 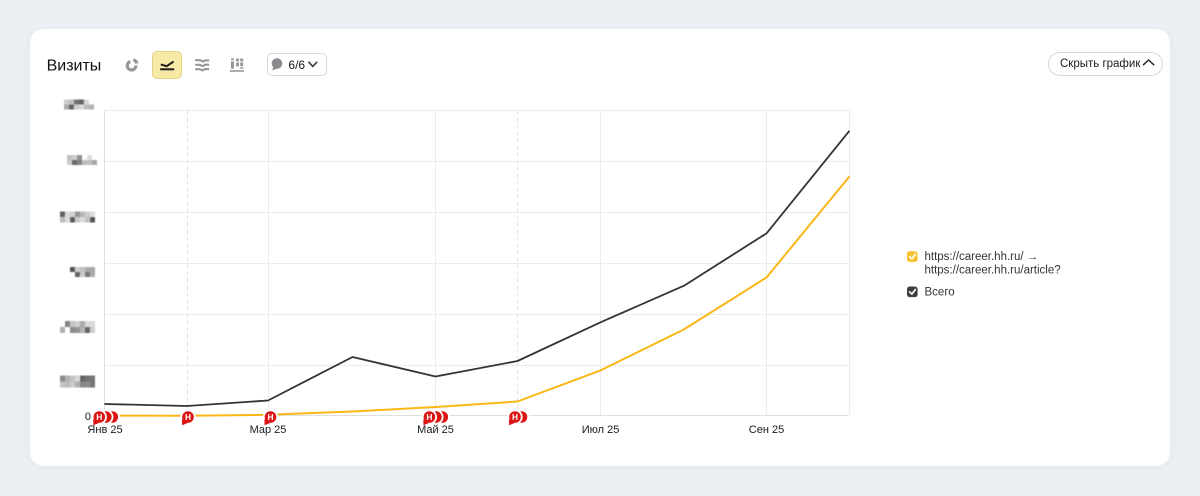 What do you see at coordinates (766, 430) in the screenshot?
I see `svg-text: Сен 25` at bounding box center [766, 430].